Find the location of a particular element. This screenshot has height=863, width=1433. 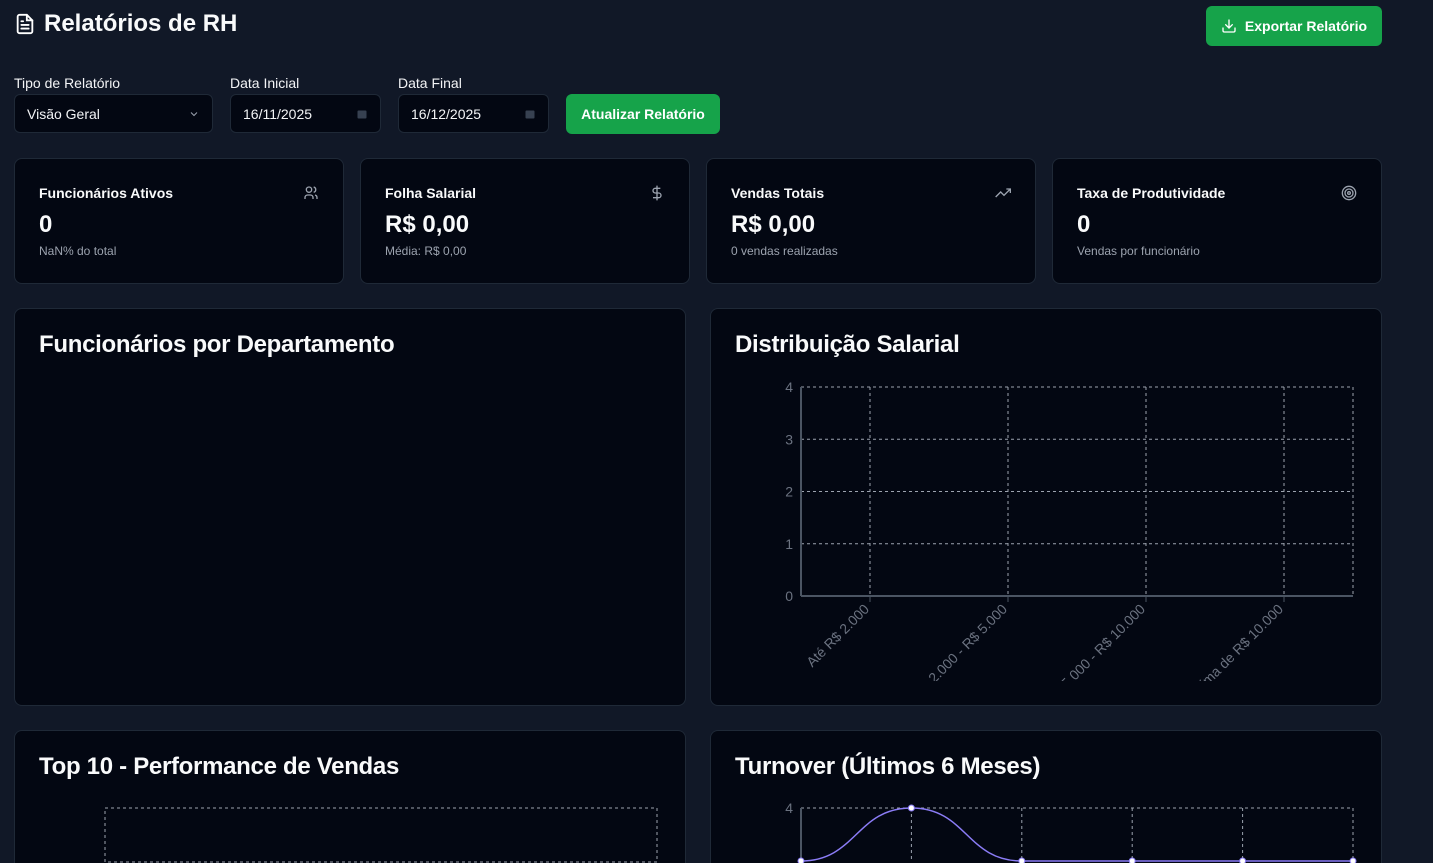

turnover-chart: 4 is located at coordinates (1071, 831).